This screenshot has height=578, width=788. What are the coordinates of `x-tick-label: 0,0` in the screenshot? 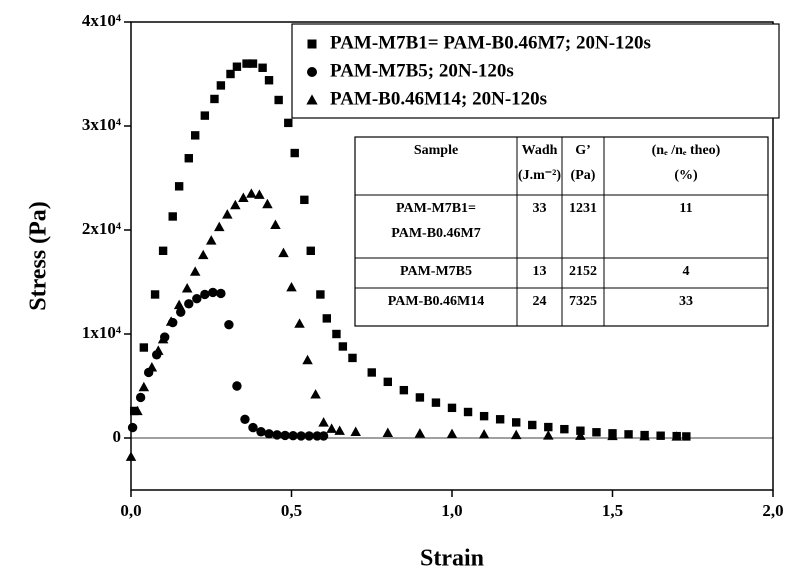 It's located at (130, 510).